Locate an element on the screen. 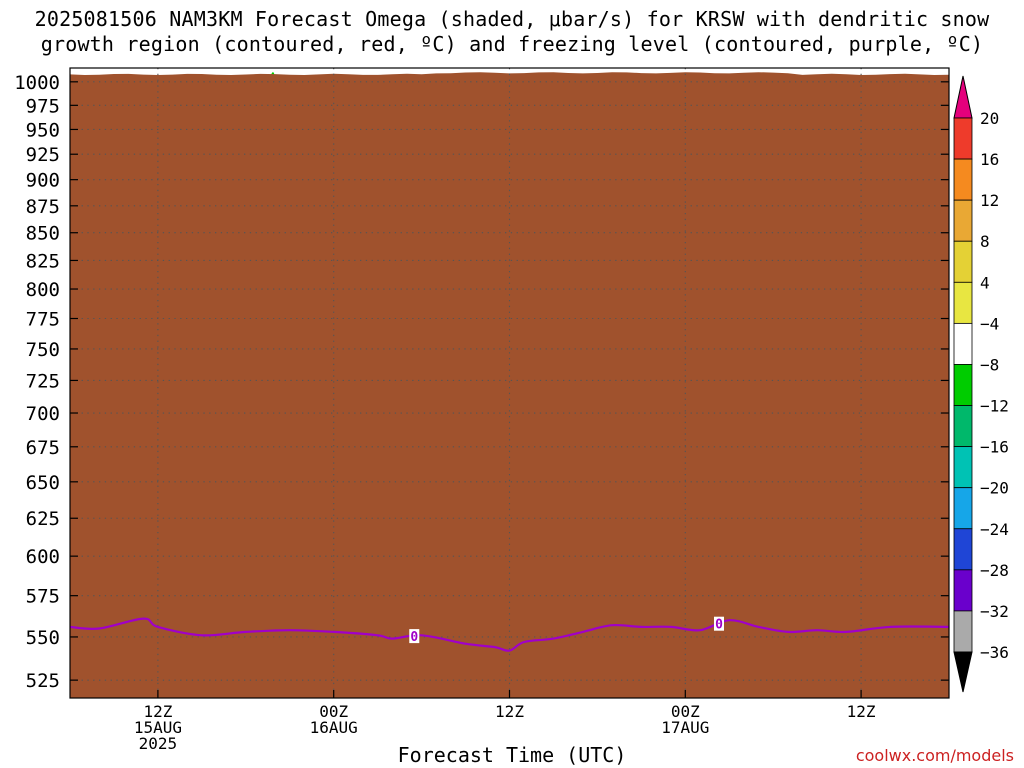  y-tick-label-975: 975 is located at coordinates (43, 106).